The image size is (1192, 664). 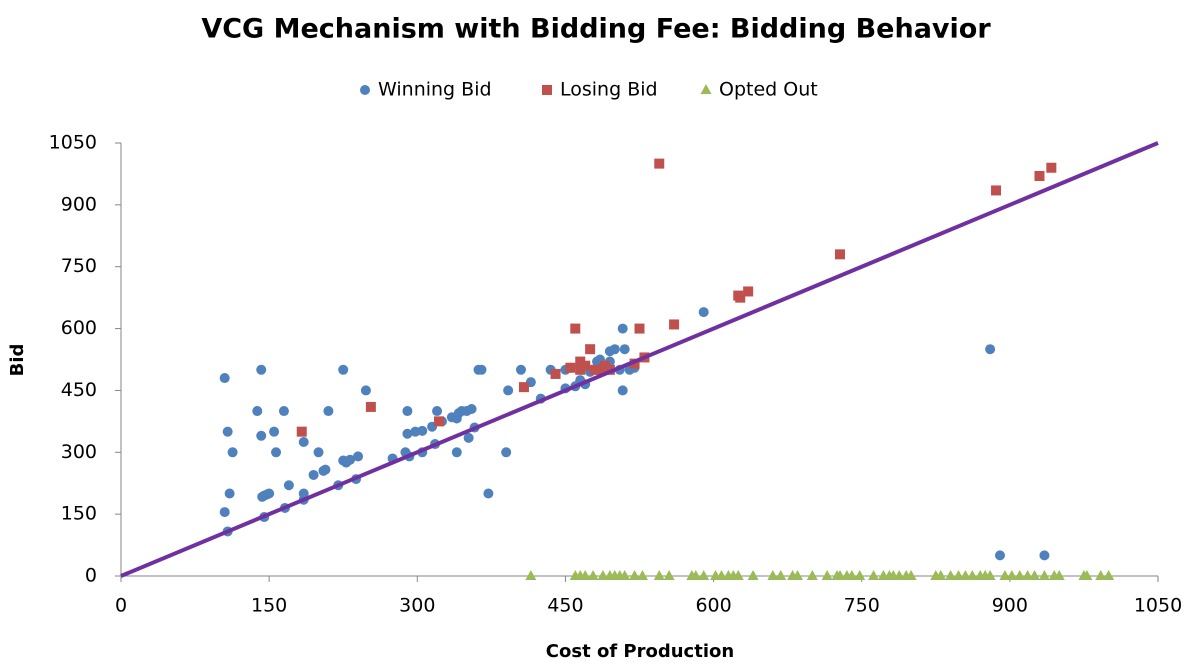 I want to click on y-tick-label: 1050, so click(x=73, y=143).